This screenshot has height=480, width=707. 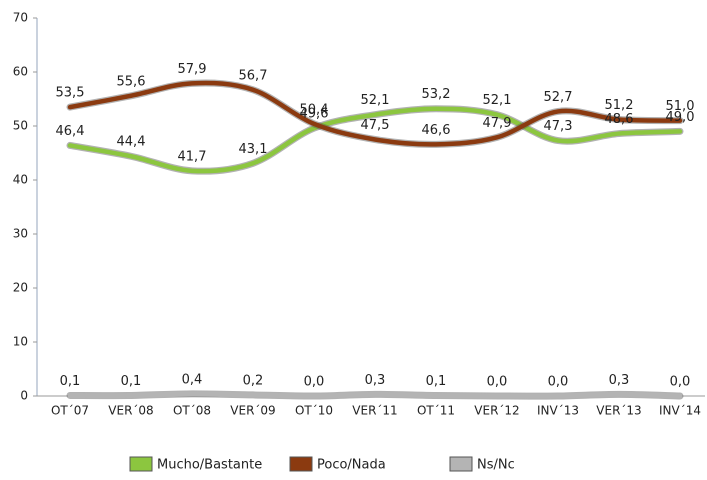 What do you see at coordinates (314, 109) in the screenshot?
I see `data-label: 50,4` at bounding box center [314, 109].